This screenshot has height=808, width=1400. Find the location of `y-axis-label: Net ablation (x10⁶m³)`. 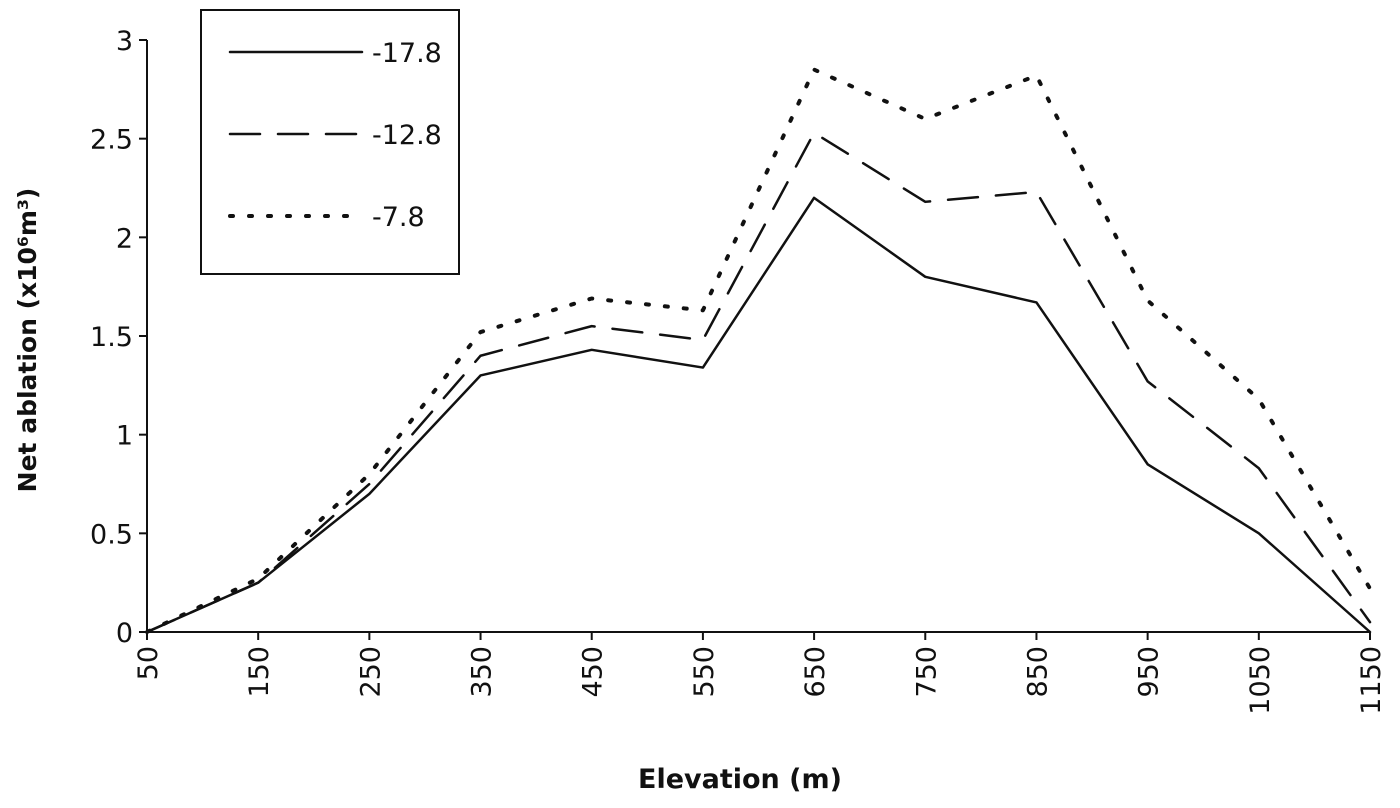

y-axis-label: Net ablation (x10⁶m³) is located at coordinates (27, 340).